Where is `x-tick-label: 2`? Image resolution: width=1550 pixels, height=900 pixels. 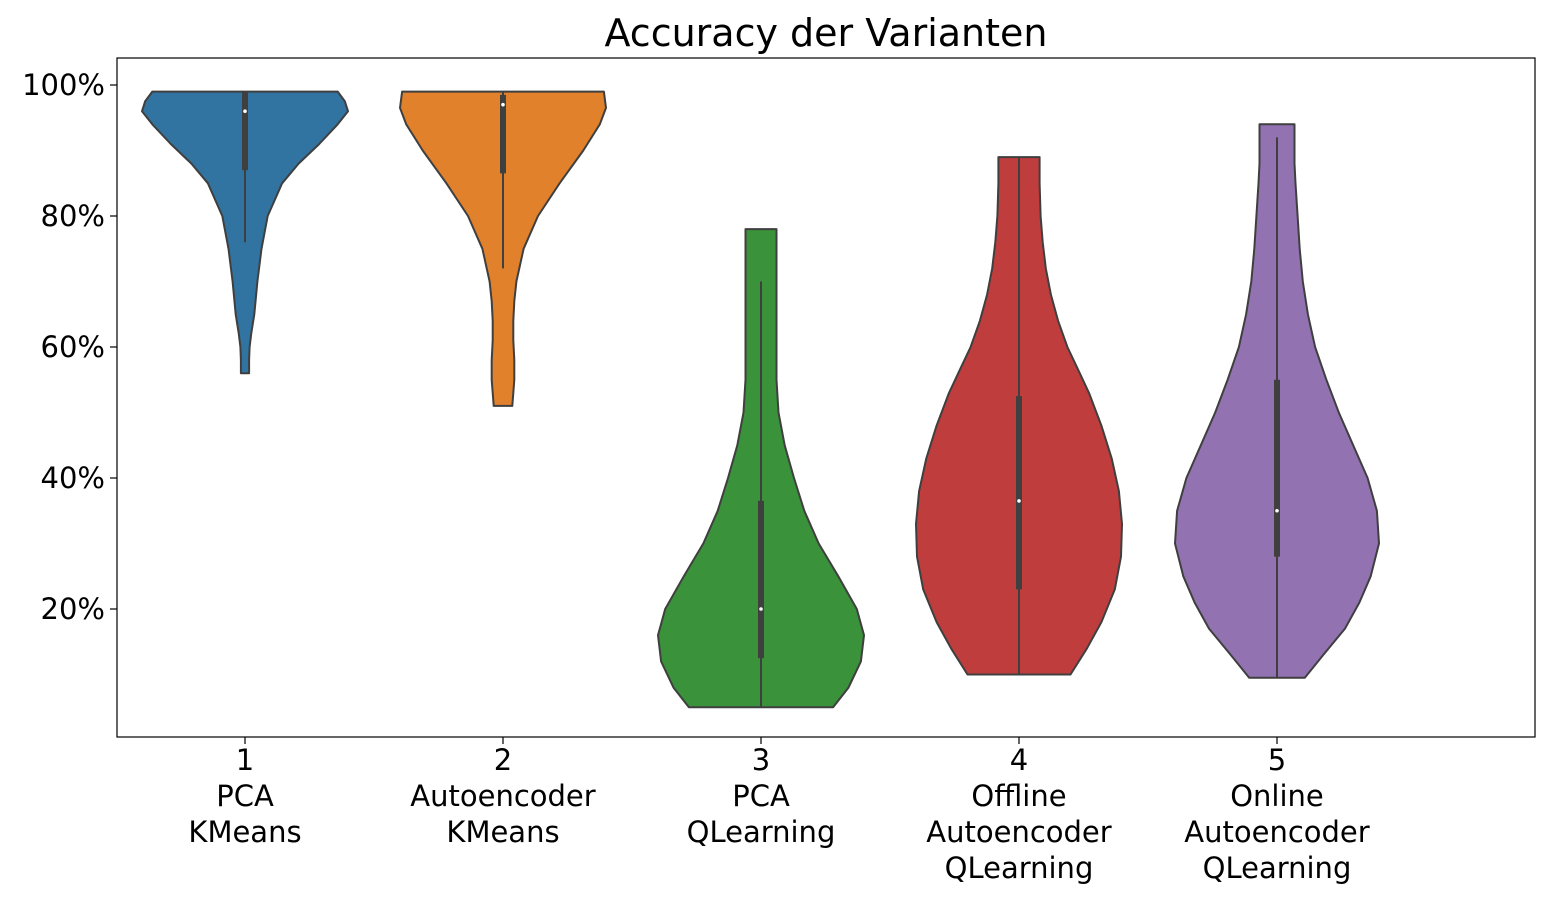
x-tick-label: 2 is located at coordinates (503, 760).